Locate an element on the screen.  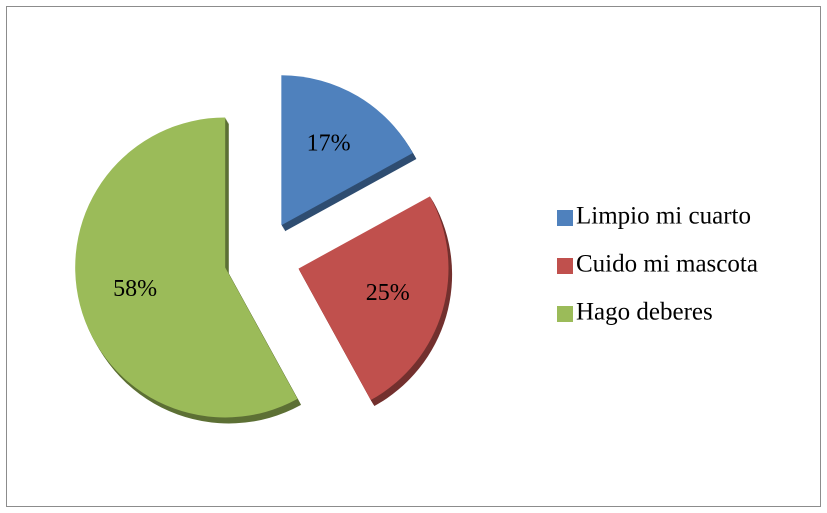
value-label: 58% is located at coordinates (135, 289).